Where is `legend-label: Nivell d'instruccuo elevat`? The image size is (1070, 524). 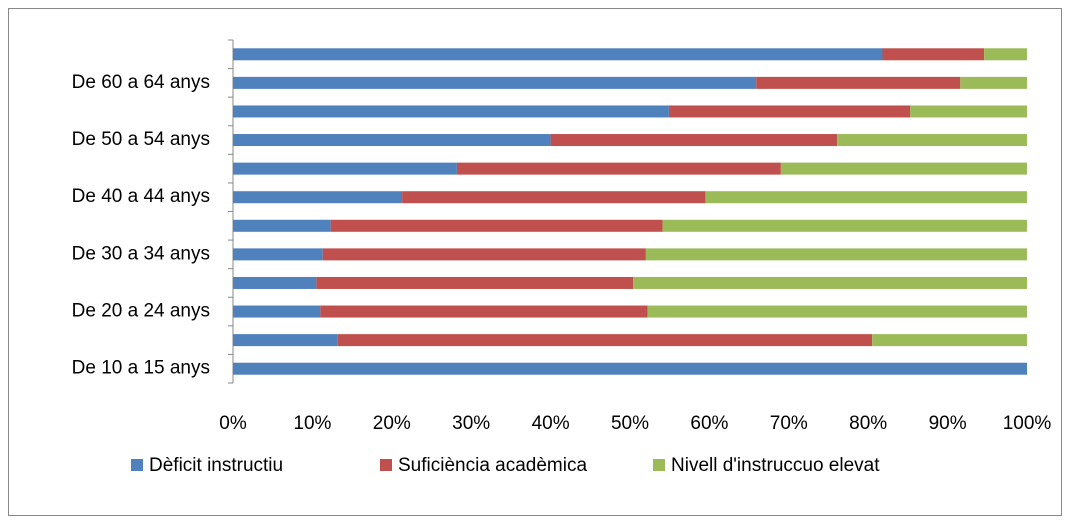 legend-label: Nivell d'instruccuo elevat is located at coordinates (775, 465).